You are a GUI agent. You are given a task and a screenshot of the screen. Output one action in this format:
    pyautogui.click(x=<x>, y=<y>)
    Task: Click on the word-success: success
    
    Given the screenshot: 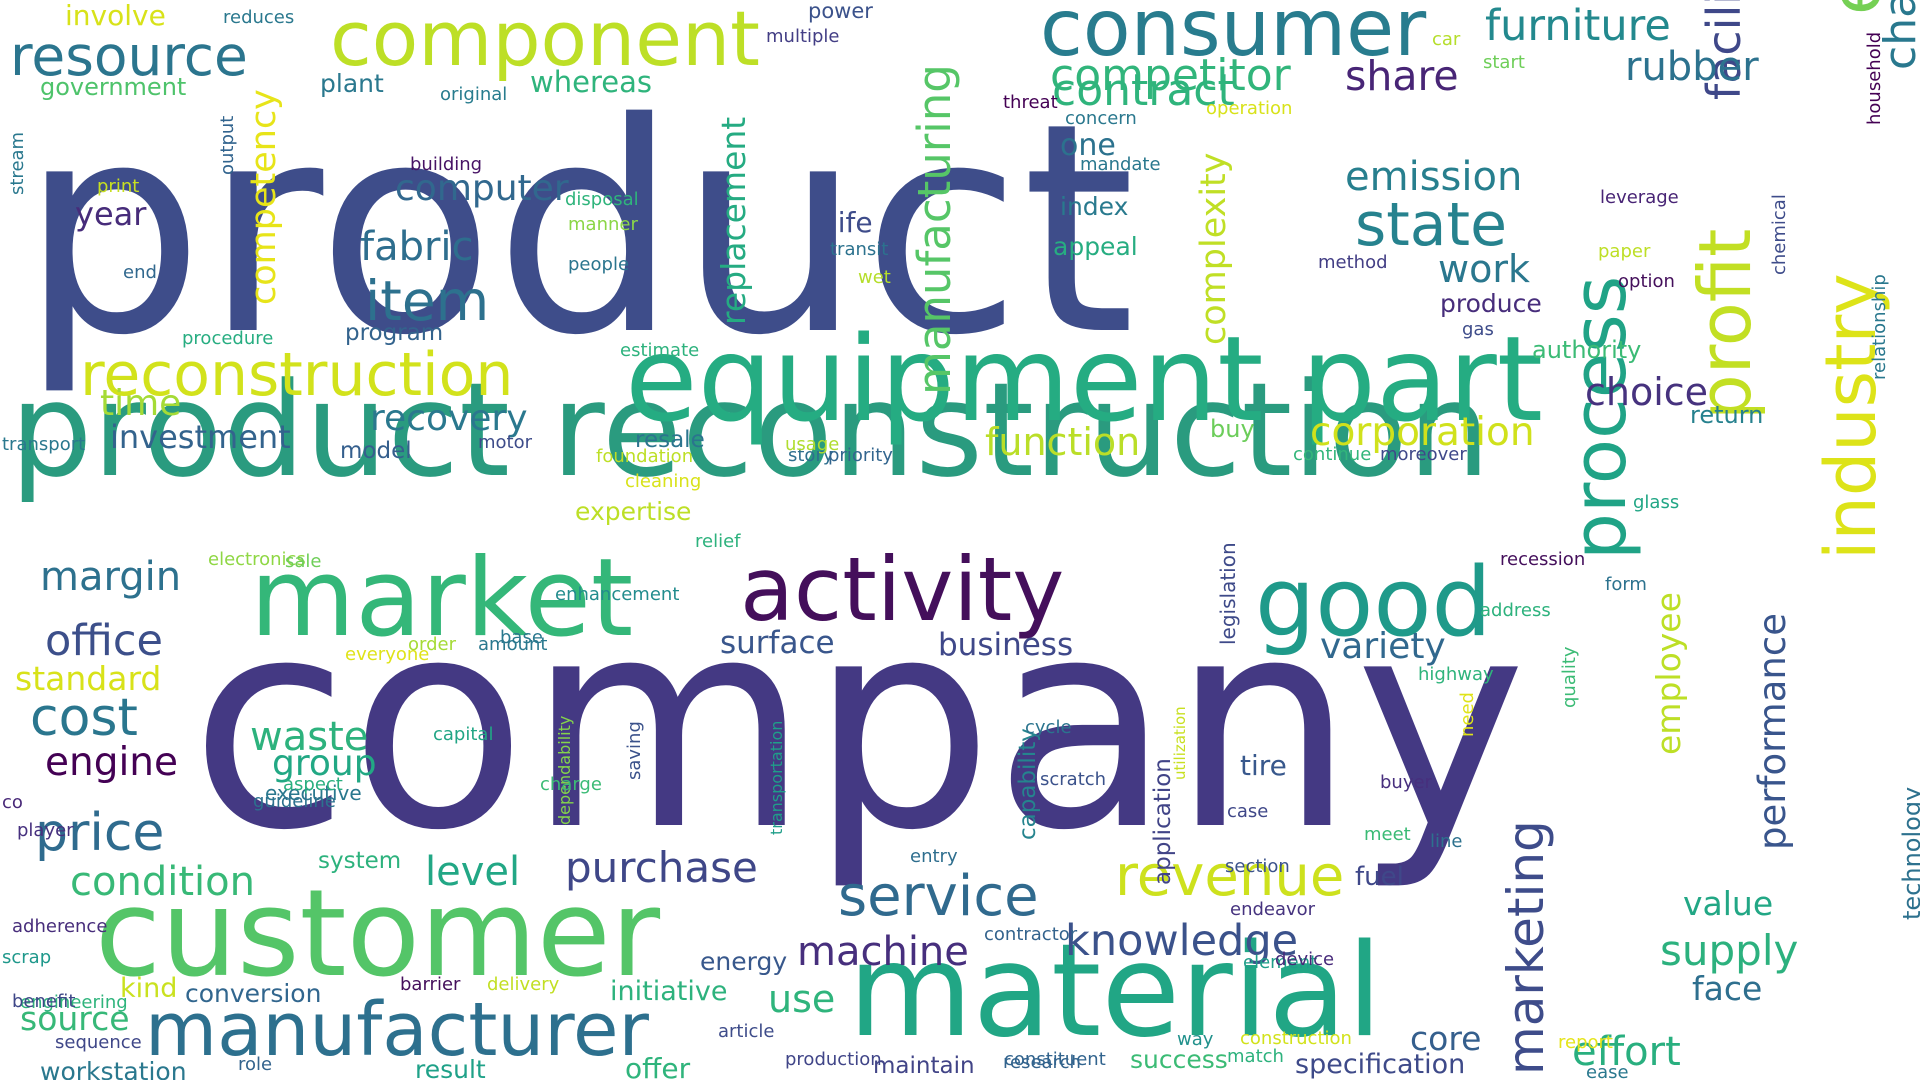 What is the action you would take?
    pyautogui.click(x=1179, y=1059)
    